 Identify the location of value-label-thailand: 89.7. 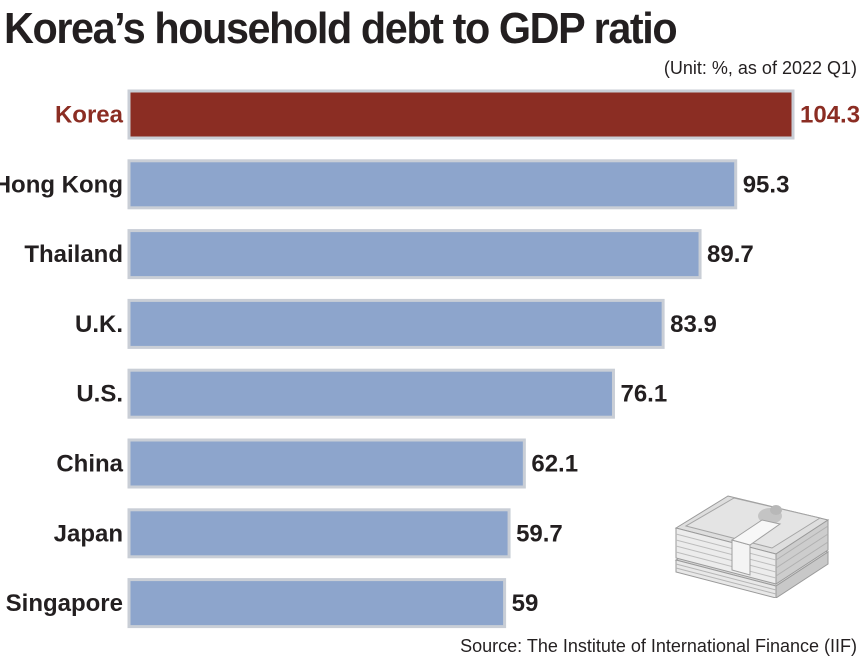
(730, 254).